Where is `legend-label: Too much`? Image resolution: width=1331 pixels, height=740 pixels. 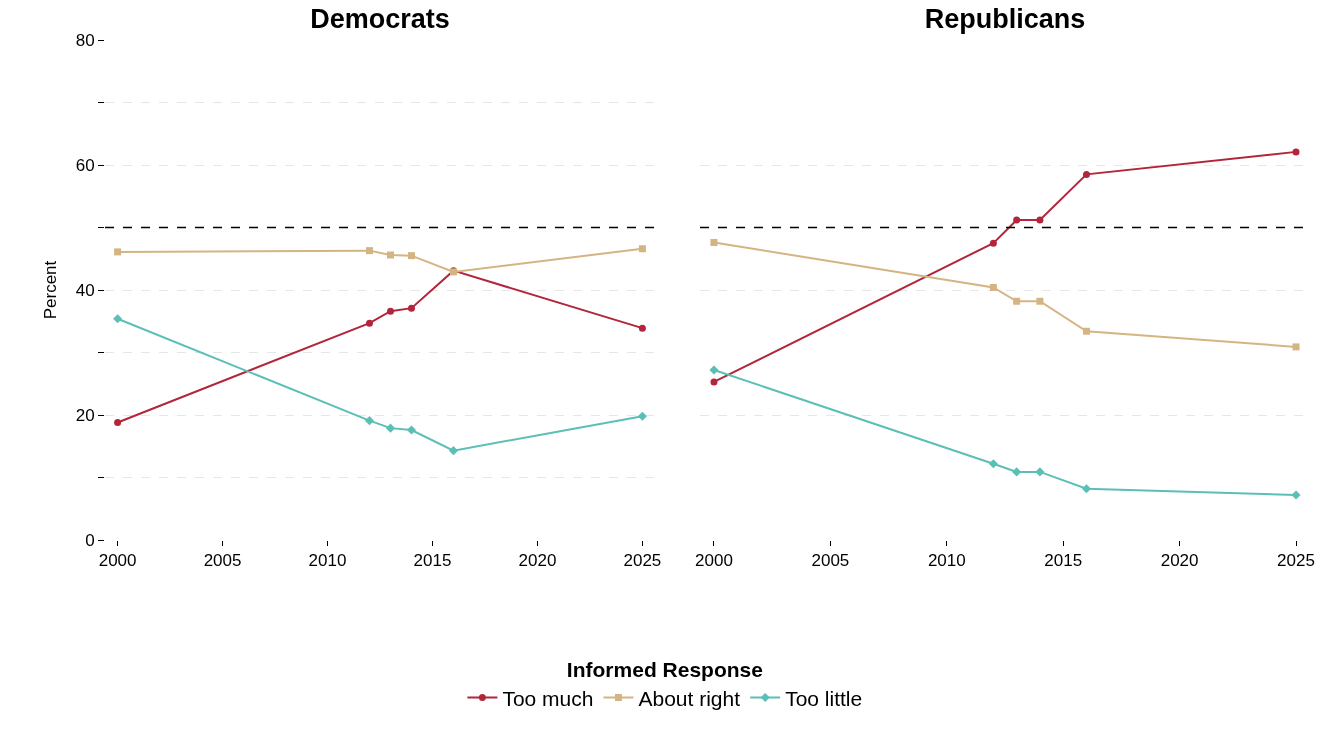
legend-label: Too much is located at coordinates (548, 698).